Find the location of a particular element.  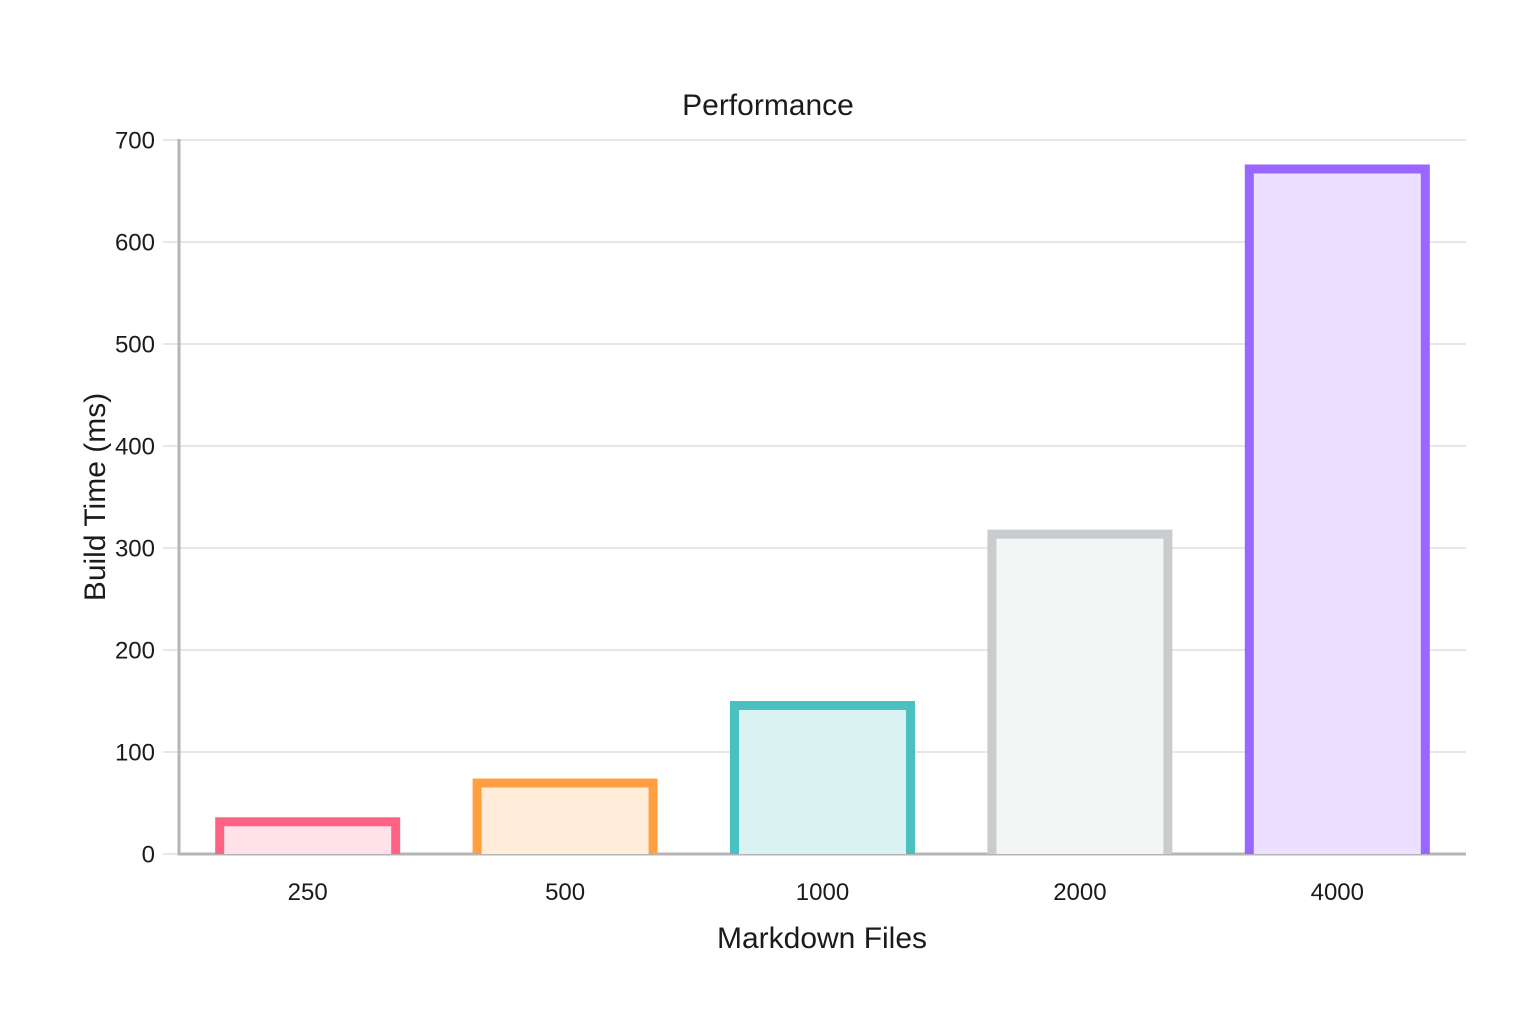

chart-title: Performance is located at coordinates (768, 105).